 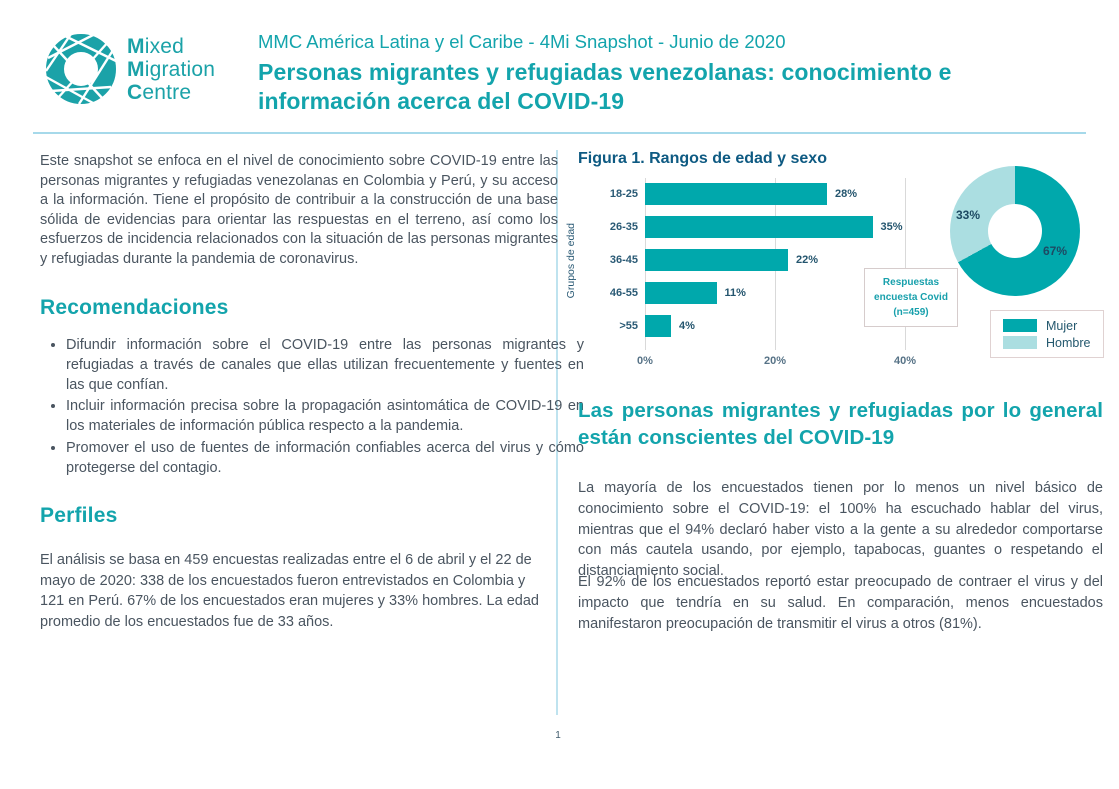 What do you see at coordinates (687, 326) in the screenshot?
I see `bar-value-label: 4%` at bounding box center [687, 326].